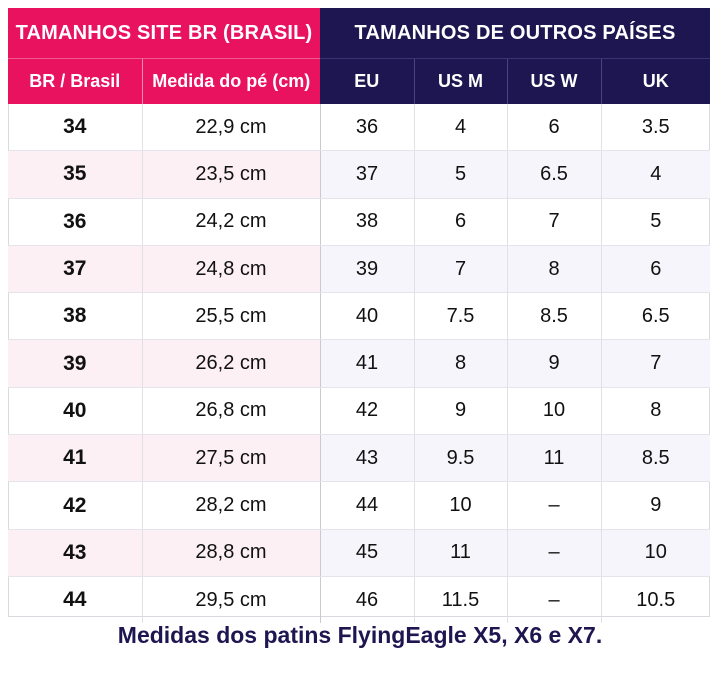 The image size is (720, 679). I want to click on table-row: 34 22,9 cm 36 4 6 3.5, so click(359, 128).